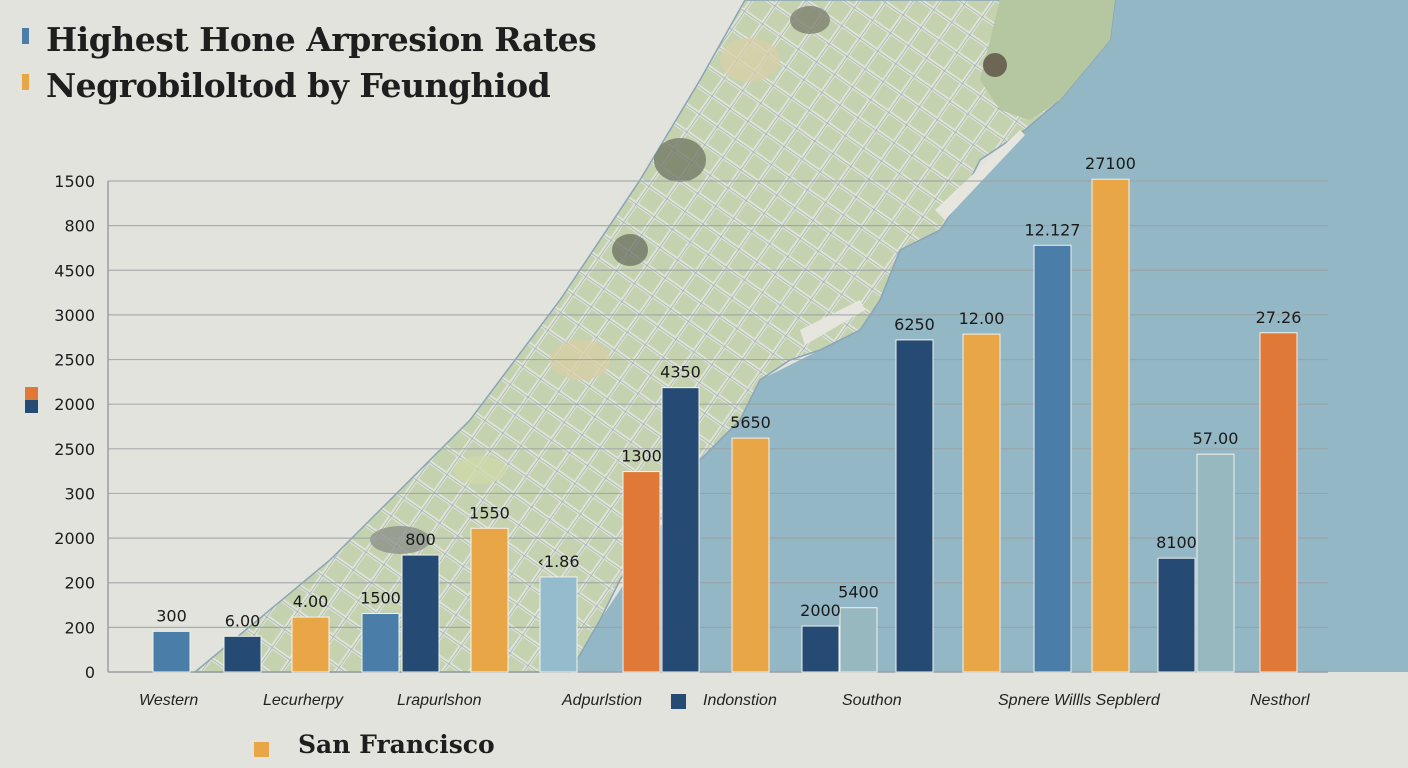 This screenshot has width=1408, height=768. Describe the element at coordinates (380, 598) in the screenshot. I see `bar-value-label: 1500` at that location.